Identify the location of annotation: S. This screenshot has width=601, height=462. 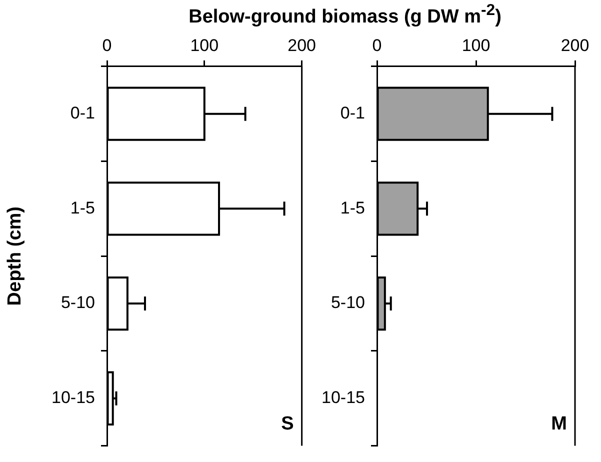
(287, 424).